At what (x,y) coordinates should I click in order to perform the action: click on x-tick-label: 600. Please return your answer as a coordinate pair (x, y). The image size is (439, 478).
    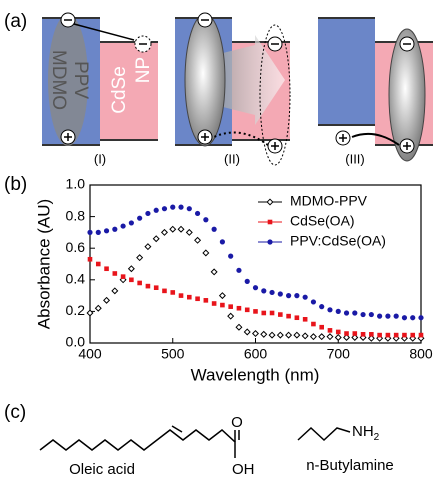
    Looking at the image, I should click on (256, 354).